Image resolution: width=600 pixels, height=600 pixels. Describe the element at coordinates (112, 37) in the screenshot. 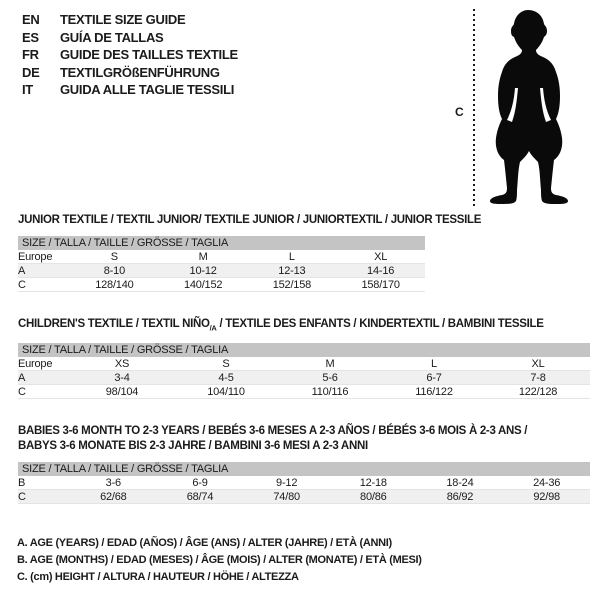

I see `language-label: GUÍA DE TALLAS` at that location.